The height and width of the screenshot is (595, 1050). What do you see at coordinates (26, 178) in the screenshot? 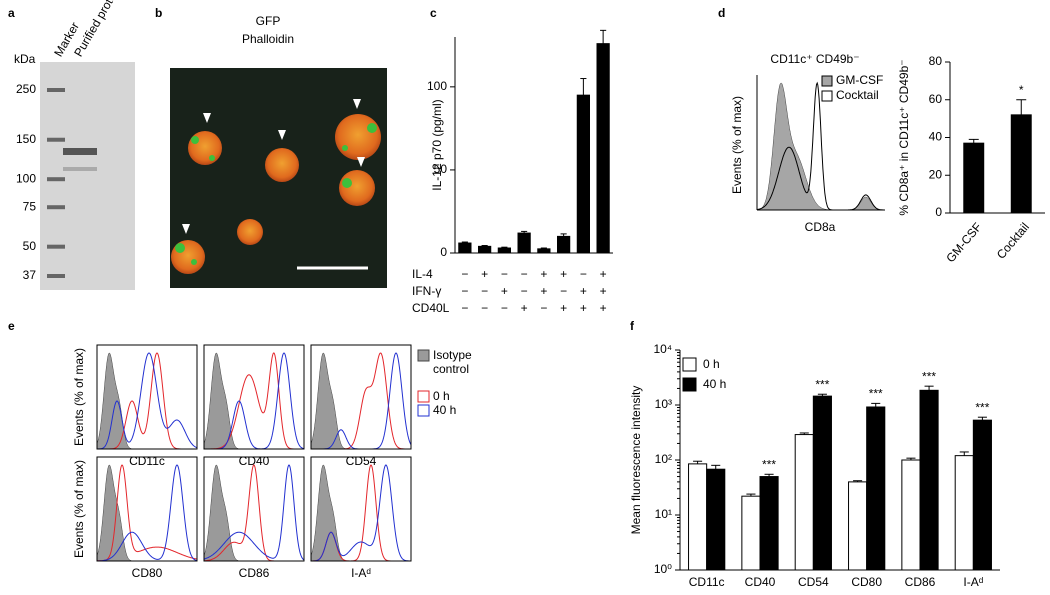
I see `marker-label: 100` at bounding box center [26, 178].